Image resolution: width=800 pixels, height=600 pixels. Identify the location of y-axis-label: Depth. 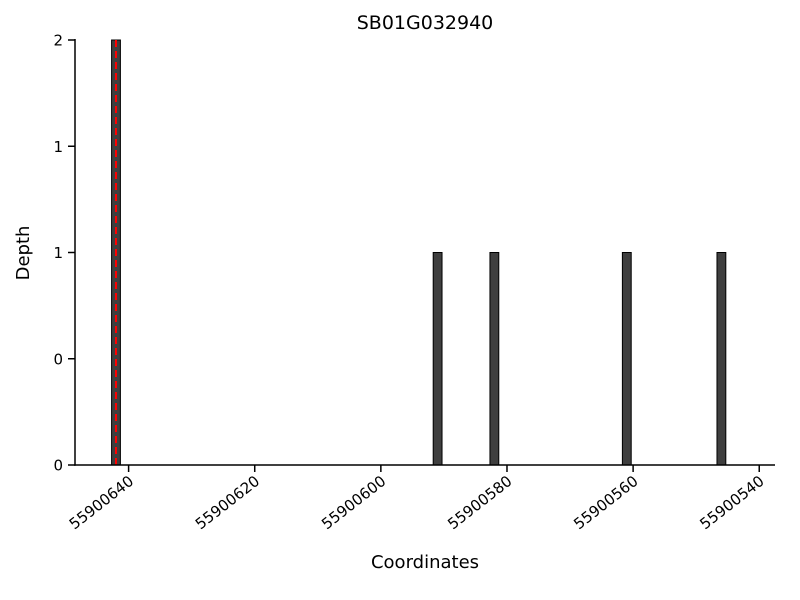
(23, 253).